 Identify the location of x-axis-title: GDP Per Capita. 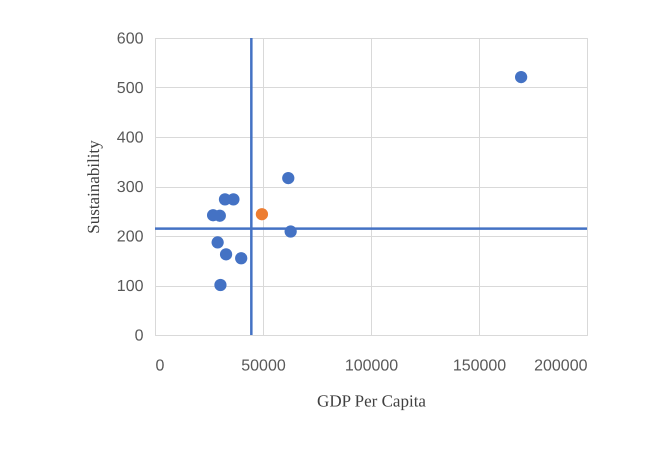
(371, 401).